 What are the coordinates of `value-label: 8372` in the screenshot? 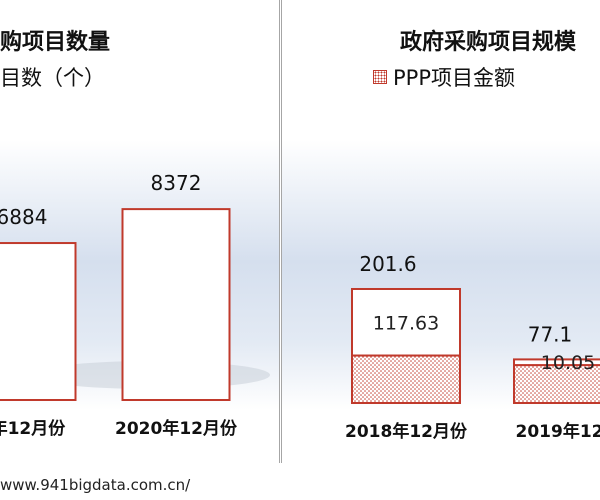 It's located at (176, 183).